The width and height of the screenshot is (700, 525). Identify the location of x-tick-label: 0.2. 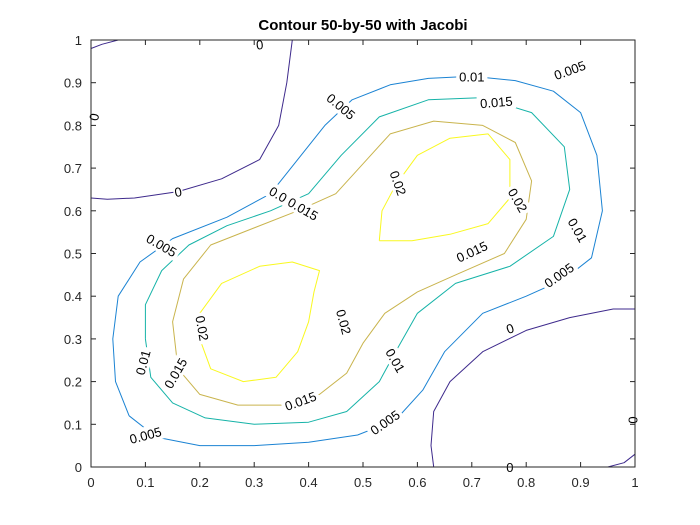
(200, 482).